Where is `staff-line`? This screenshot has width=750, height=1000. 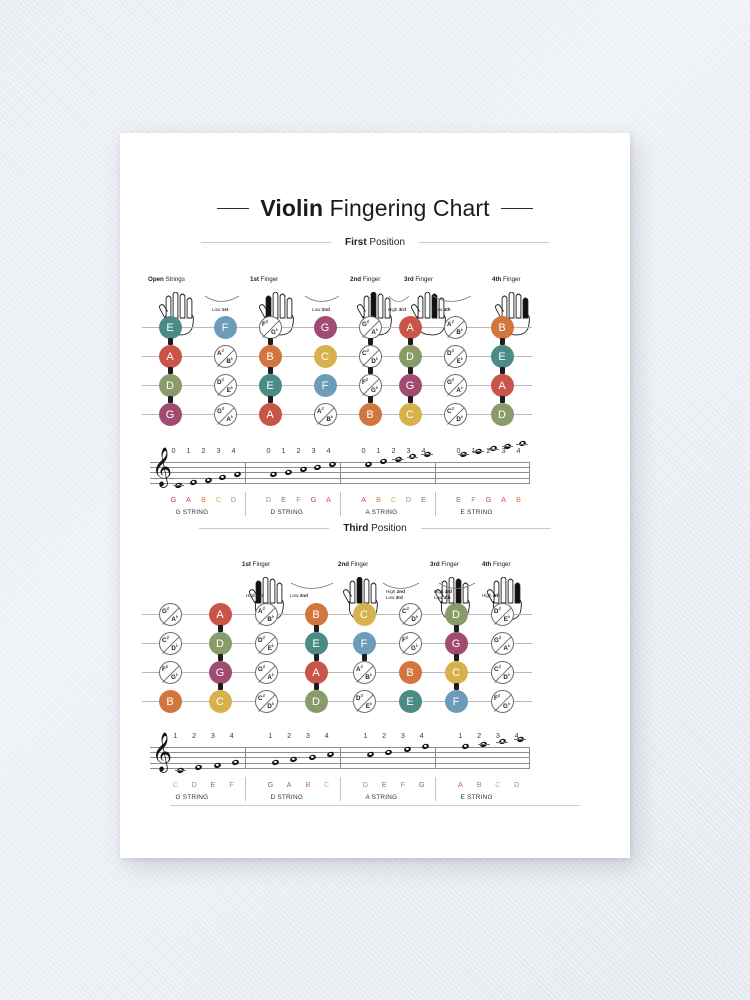
staff-line is located at coordinates (340, 768).